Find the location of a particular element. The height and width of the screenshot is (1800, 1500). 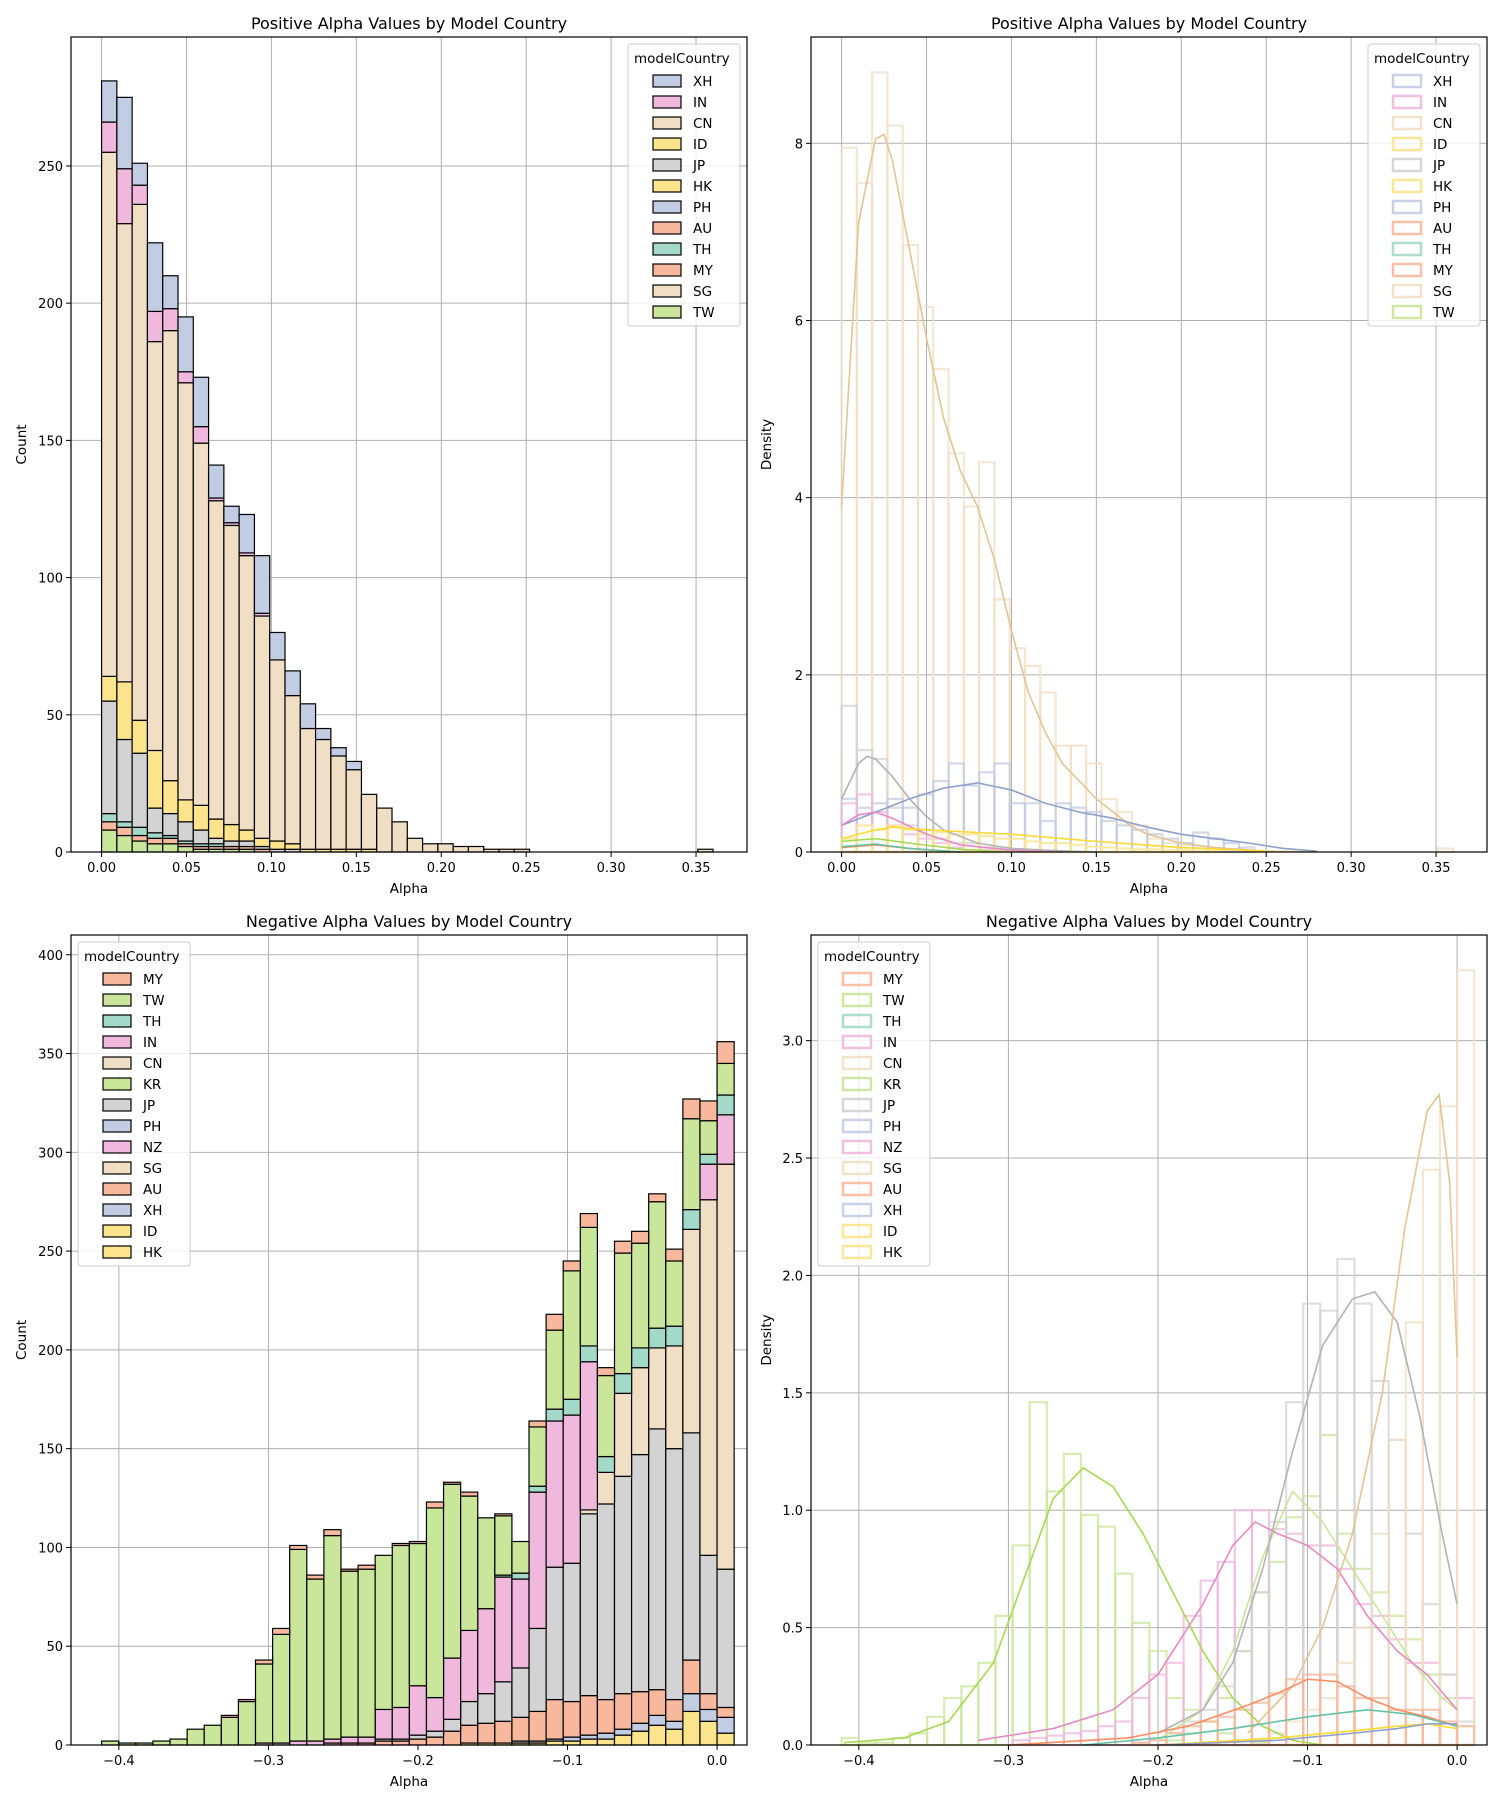

y-tick-label: 350 is located at coordinates (50, 1055).